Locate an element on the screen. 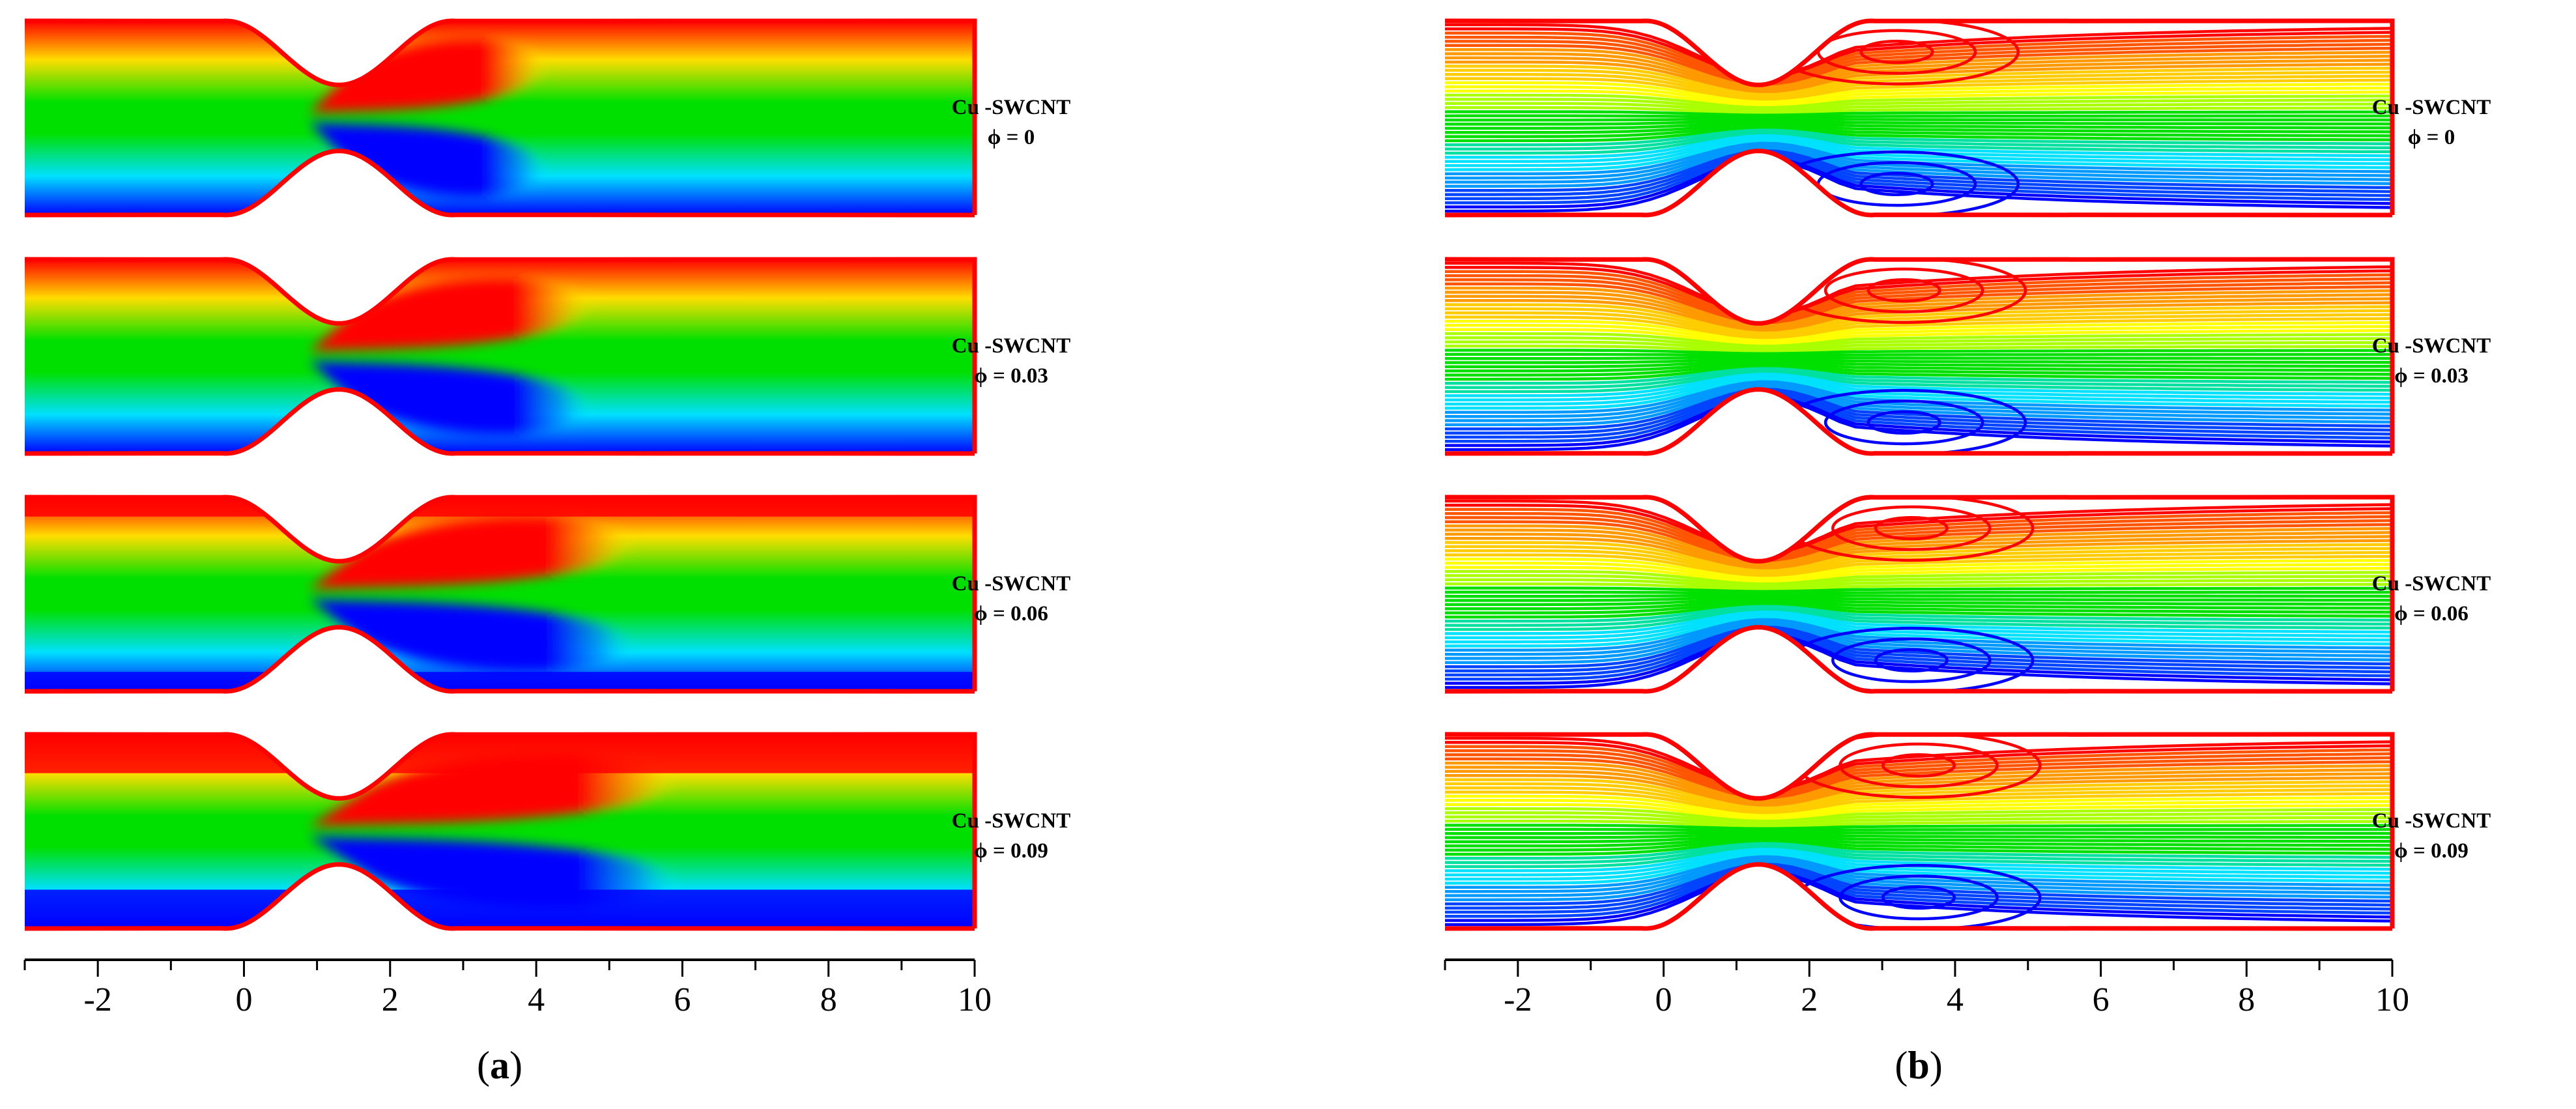 This screenshot has height=1109, width=2576. plot-b-1: Cu -SWCNT ϕ = 0 is located at coordinates (1967, 118).